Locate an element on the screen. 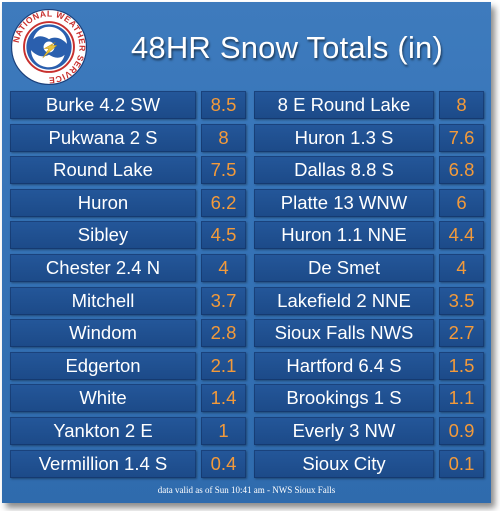 Image resolution: width=500 pixels, height=511 pixels. location-label: Huron 1.3 S is located at coordinates (344, 138).